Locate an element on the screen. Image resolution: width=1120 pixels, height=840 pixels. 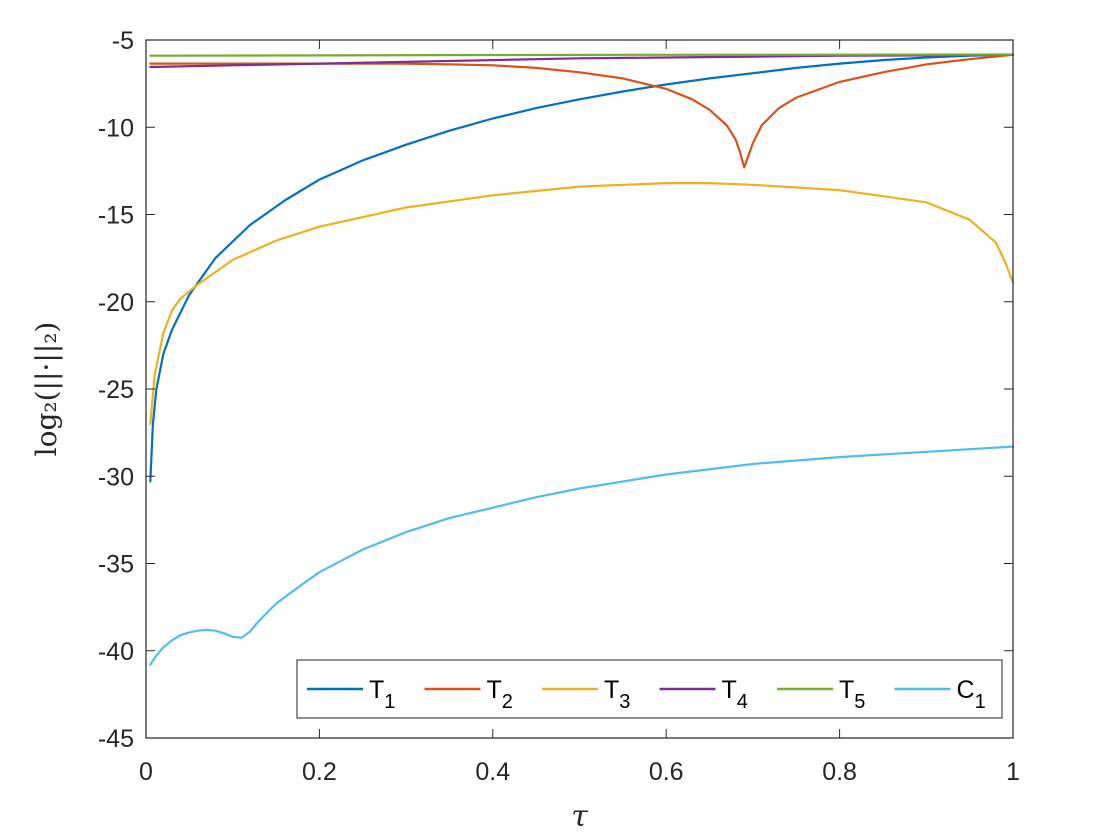
x-tick-label: 0.4 is located at coordinates (492, 772).